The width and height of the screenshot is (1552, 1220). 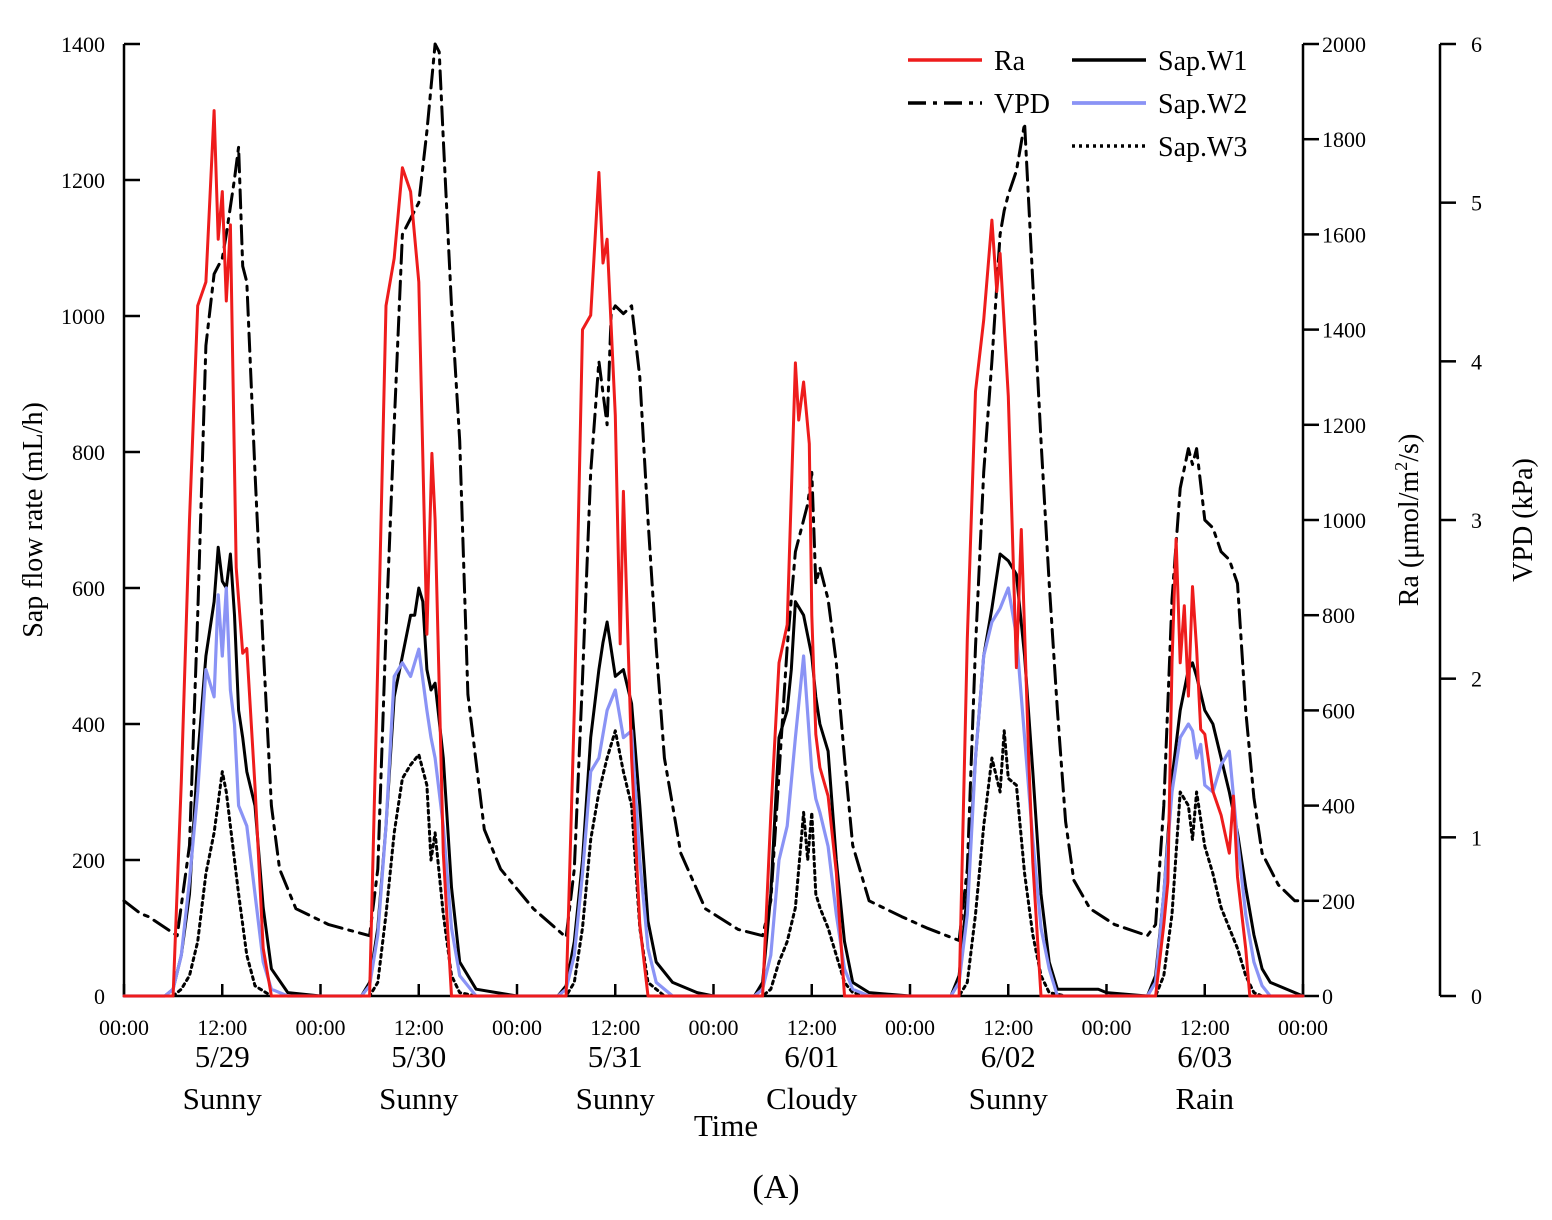 What do you see at coordinates (83, 316) in the screenshot?
I see `left-axis-tick-label: 1000` at bounding box center [83, 316].